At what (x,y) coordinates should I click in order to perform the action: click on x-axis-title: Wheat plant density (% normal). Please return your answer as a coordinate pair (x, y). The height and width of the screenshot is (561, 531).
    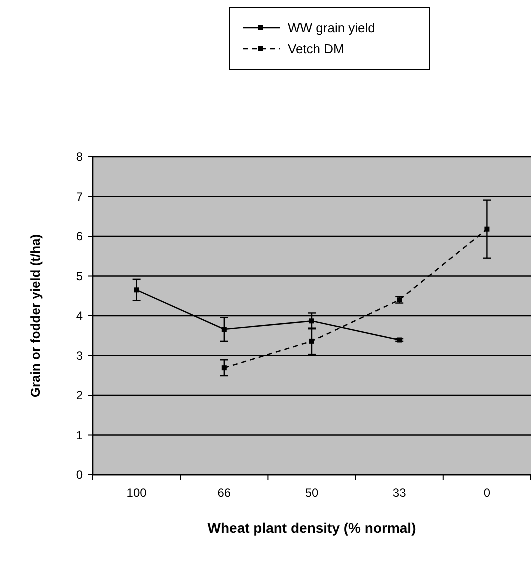
    Looking at the image, I should click on (312, 528).